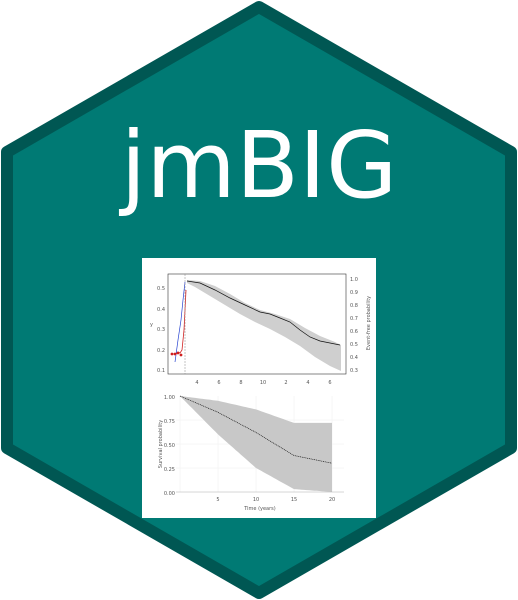 The width and height of the screenshot is (518, 600). What do you see at coordinates (169, 470) in the screenshot?
I see `bottom-ytick: 0.25` at bounding box center [169, 470].